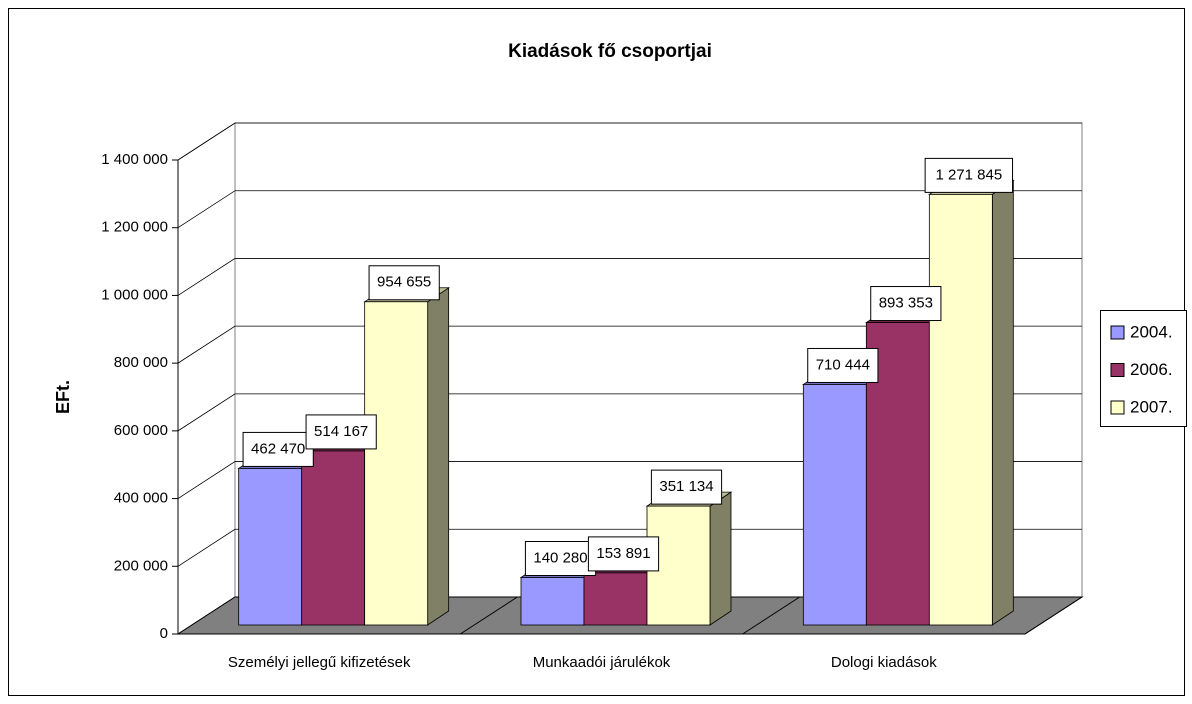 This screenshot has width=1192, height=704. Describe the element at coordinates (884, 662) in the screenshot. I see `x-tick-label: Dologi kiadások` at that location.